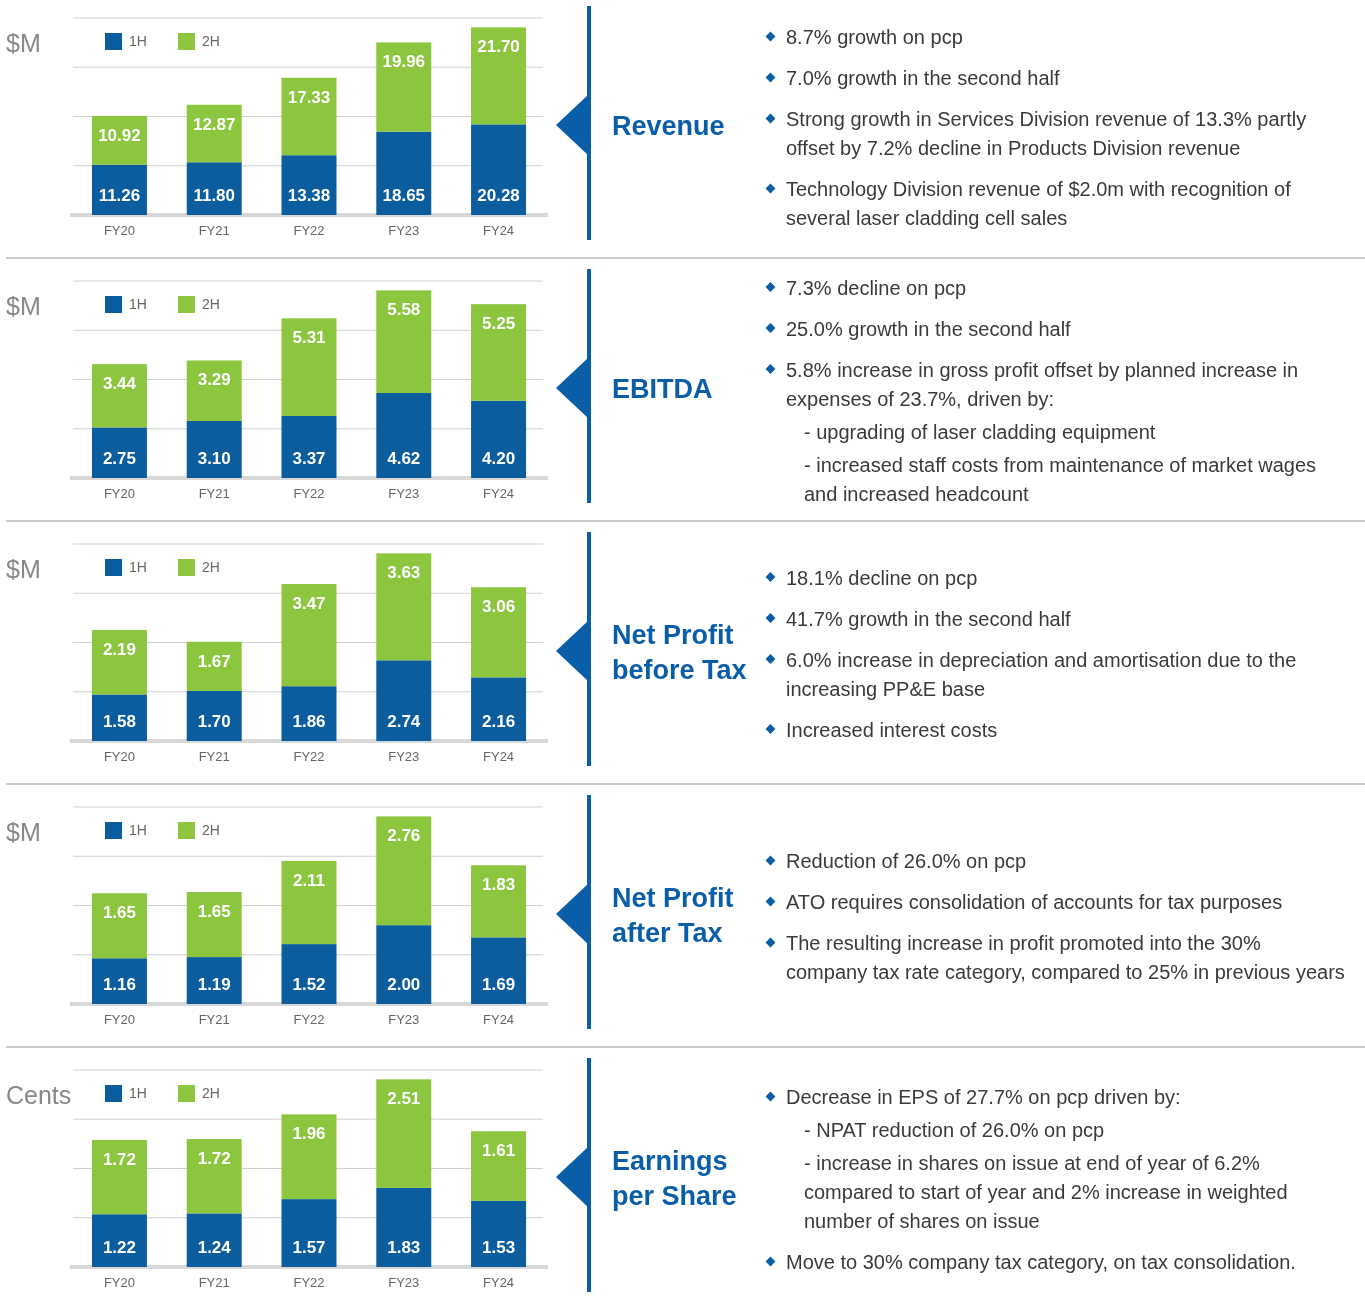 This screenshot has width=1365, height=1297. What do you see at coordinates (119, 1247) in the screenshot?
I see `data-label: 1.22` at bounding box center [119, 1247].